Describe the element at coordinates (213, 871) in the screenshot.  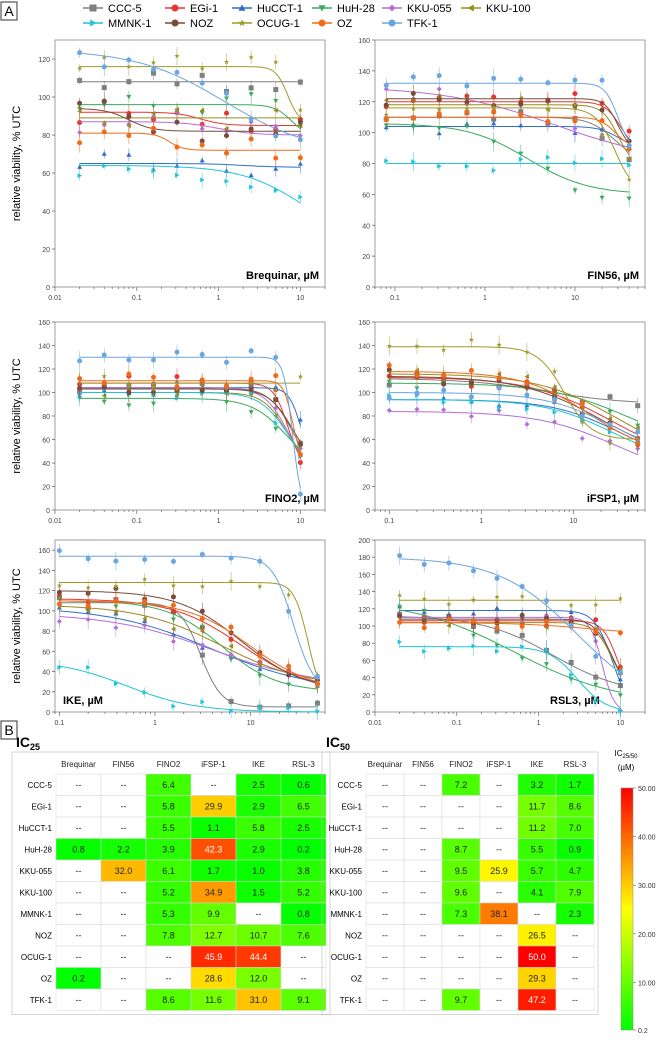
I see `heatmap-cell-value: 1.7` at that location.